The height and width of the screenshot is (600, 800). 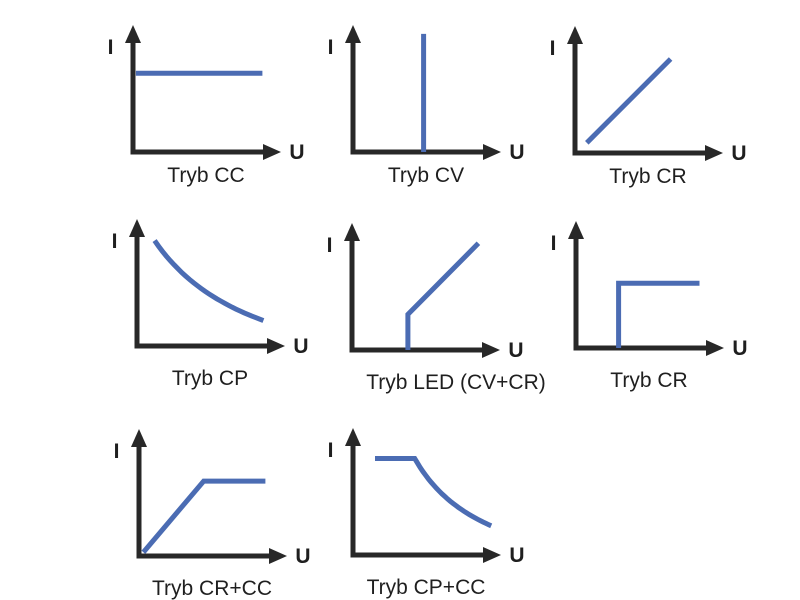 What do you see at coordinates (210, 378) in the screenshot?
I see `chart-caption: Tryb CP` at bounding box center [210, 378].